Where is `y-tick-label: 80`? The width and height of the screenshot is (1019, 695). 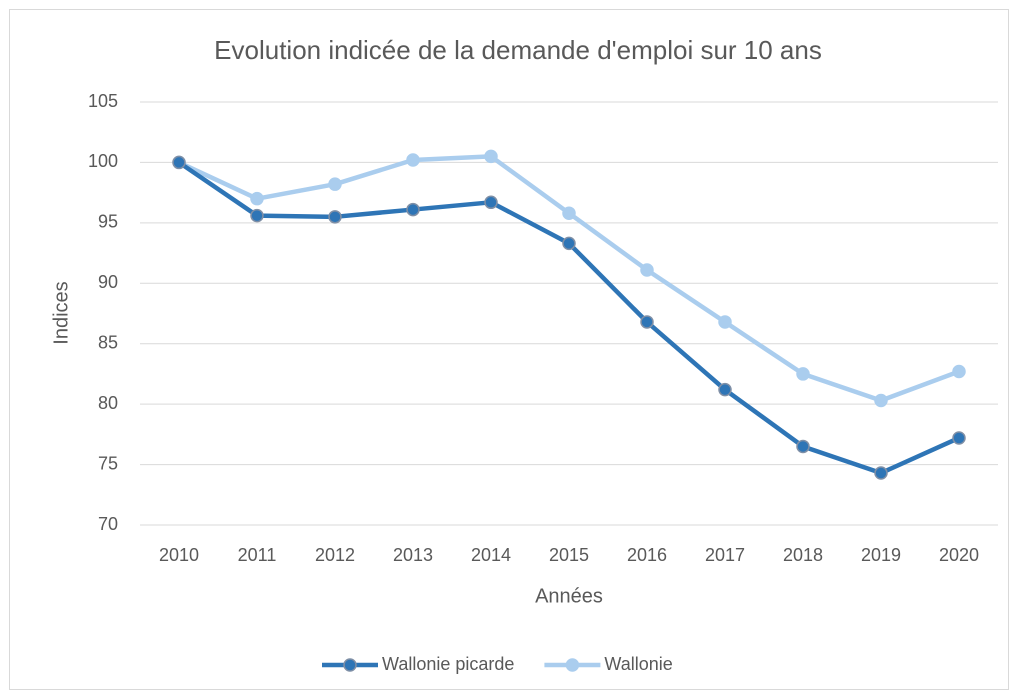 y-tick-label: 80 is located at coordinates (108, 403).